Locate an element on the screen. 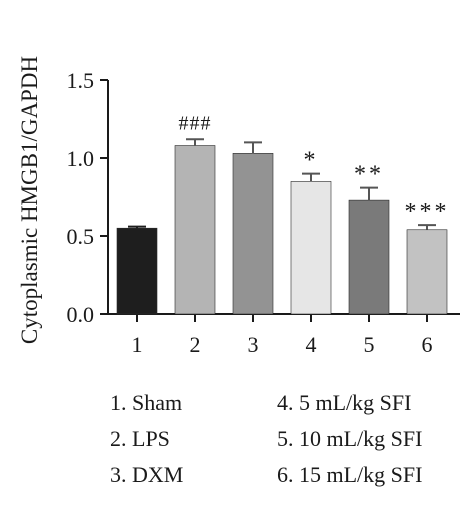 Image resolution: width=474 pixels, height=513 pixels. x-tick-label: 3 is located at coordinates (253, 344).